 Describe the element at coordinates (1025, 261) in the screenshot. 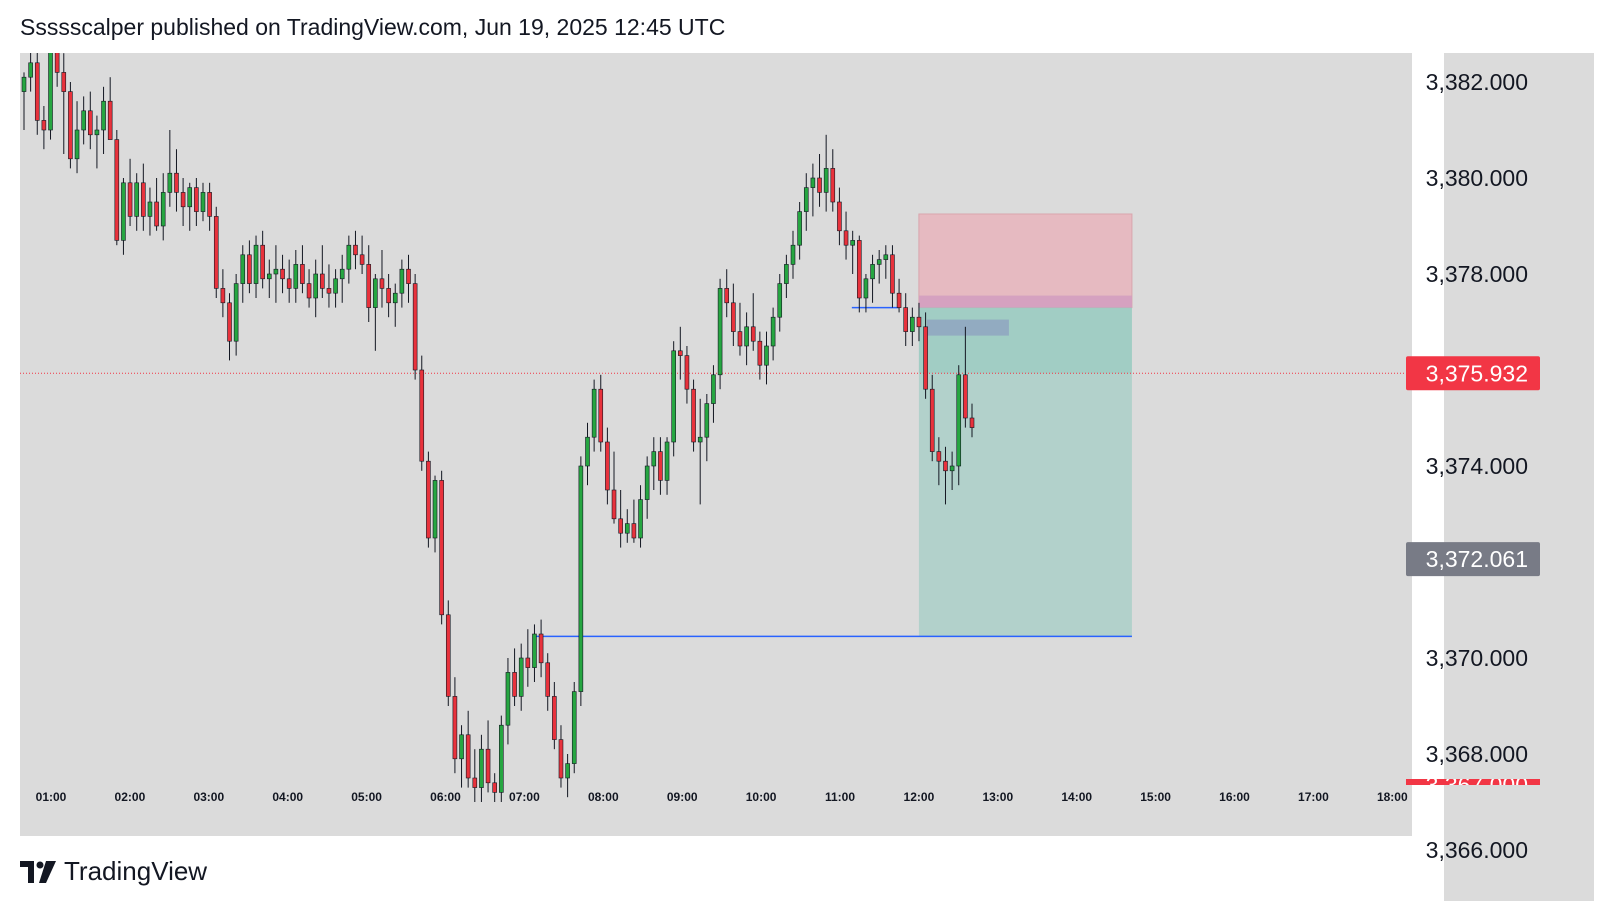

I see `stop-loss-zone` at that location.